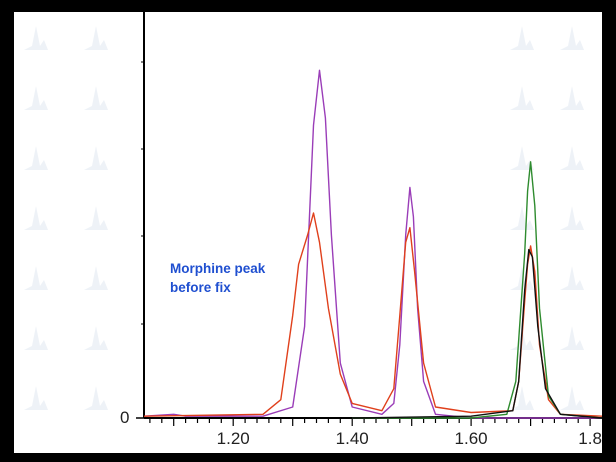 Image resolution: width=616 pixels, height=462 pixels. Describe the element at coordinates (409, 438) in the screenshot. I see `x-tick-labels: 1.20 1.40 1.60 1.8` at that location.